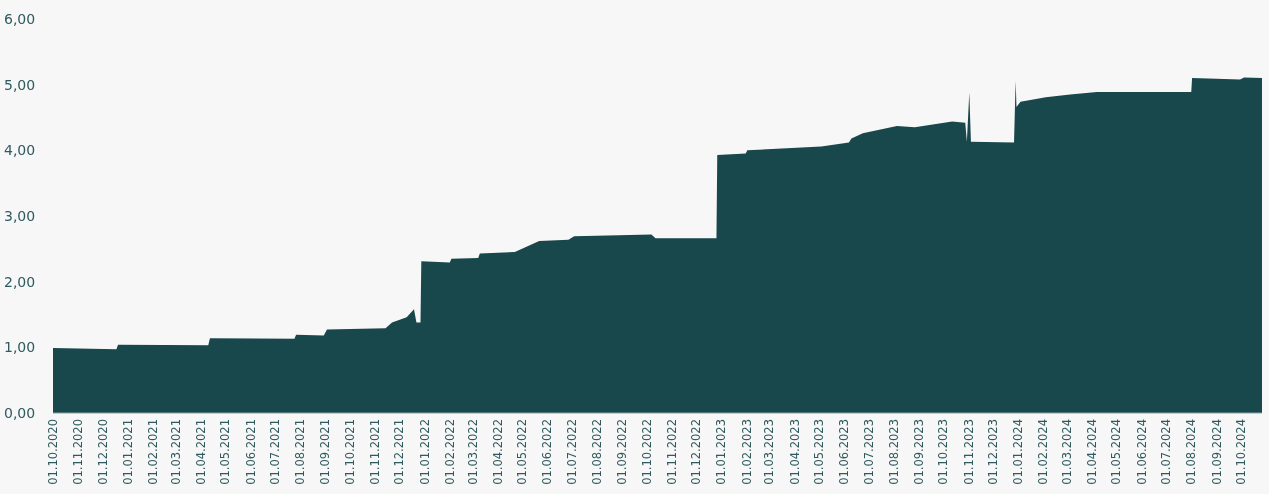 Image resolution: width=1269 pixels, height=494 pixels. I want to click on x-tick-label: 01.03.2023, so click(769, 452).